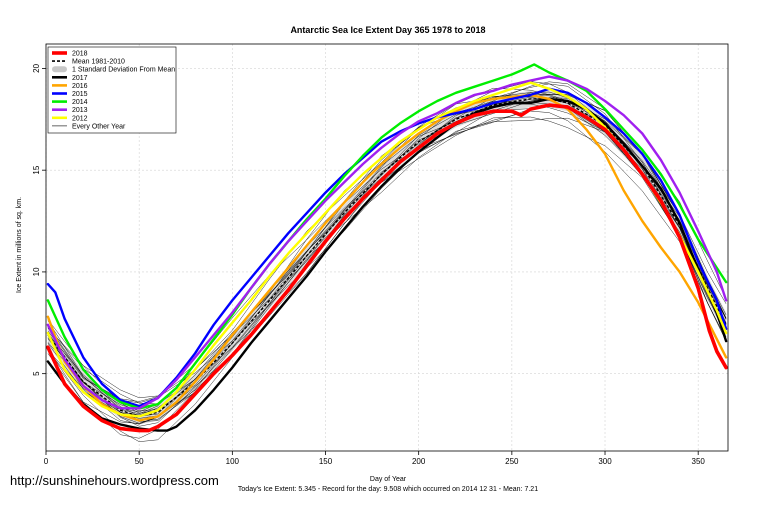 This screenshot has height=506, width=760. Describe the element at coordinates (80, 86) in the screenshot. I see `legend-label: 2016` at that location.